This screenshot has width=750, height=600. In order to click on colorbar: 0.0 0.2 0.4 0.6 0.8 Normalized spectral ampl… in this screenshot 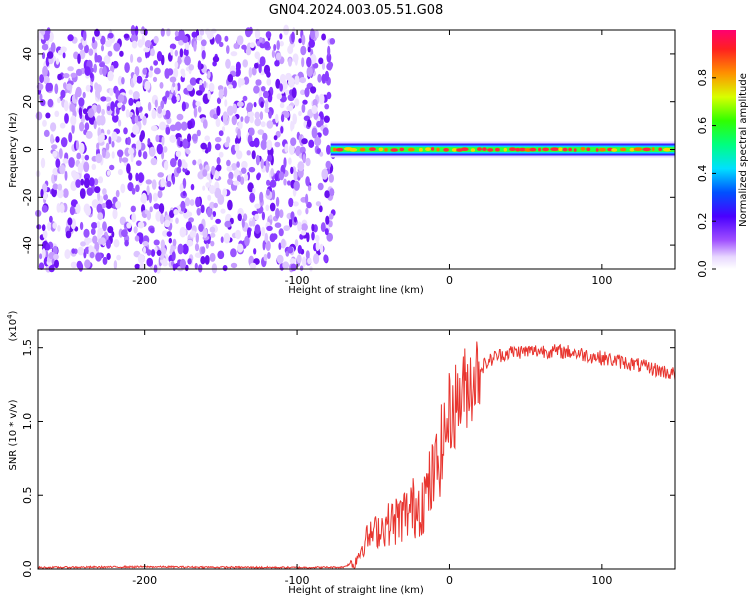, I will do `click(722, 154)`.